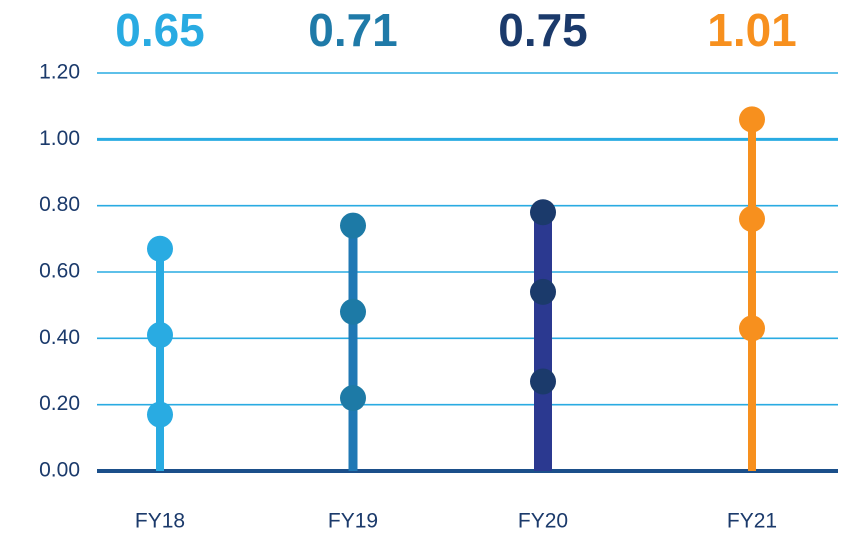 The image size is (846, 537). What do you see at coordinates (160, 521) in the screenshot?
I see `x-tick-label: FY18` at bounding box center [160, 521].